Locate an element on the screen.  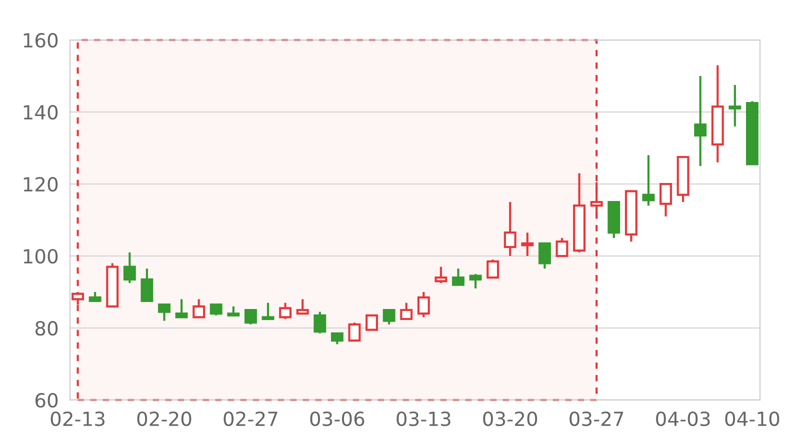
y-tick-label: 60 is located at coordinates (47, 400).